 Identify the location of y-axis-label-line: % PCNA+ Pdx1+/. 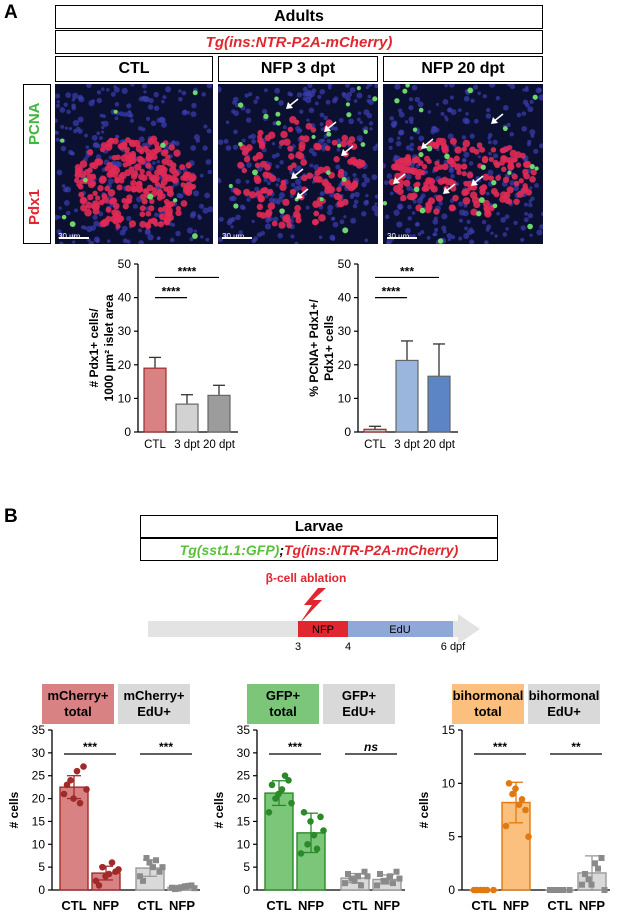
(314, 348).